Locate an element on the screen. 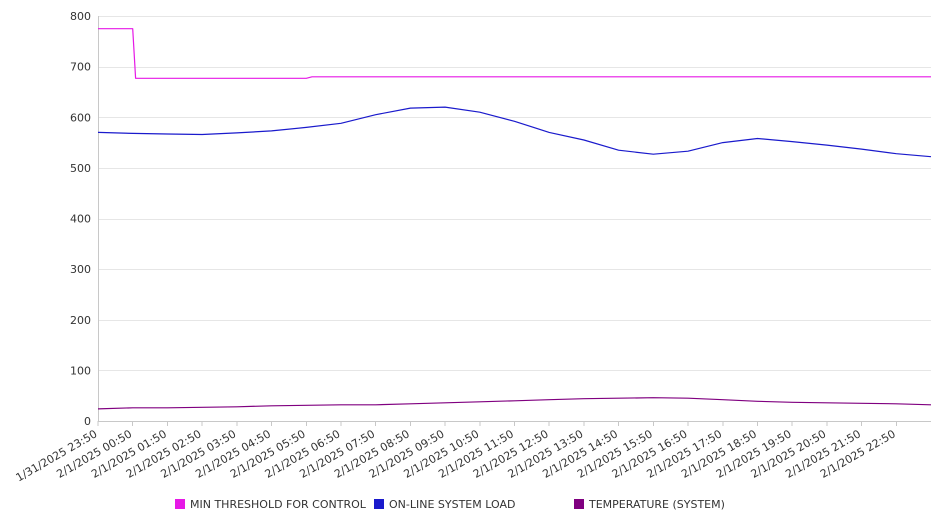 The image size is (946, 526). legend-label: MIN THRESHOLD FOR CONTROL is located at coordinates (278, 504).